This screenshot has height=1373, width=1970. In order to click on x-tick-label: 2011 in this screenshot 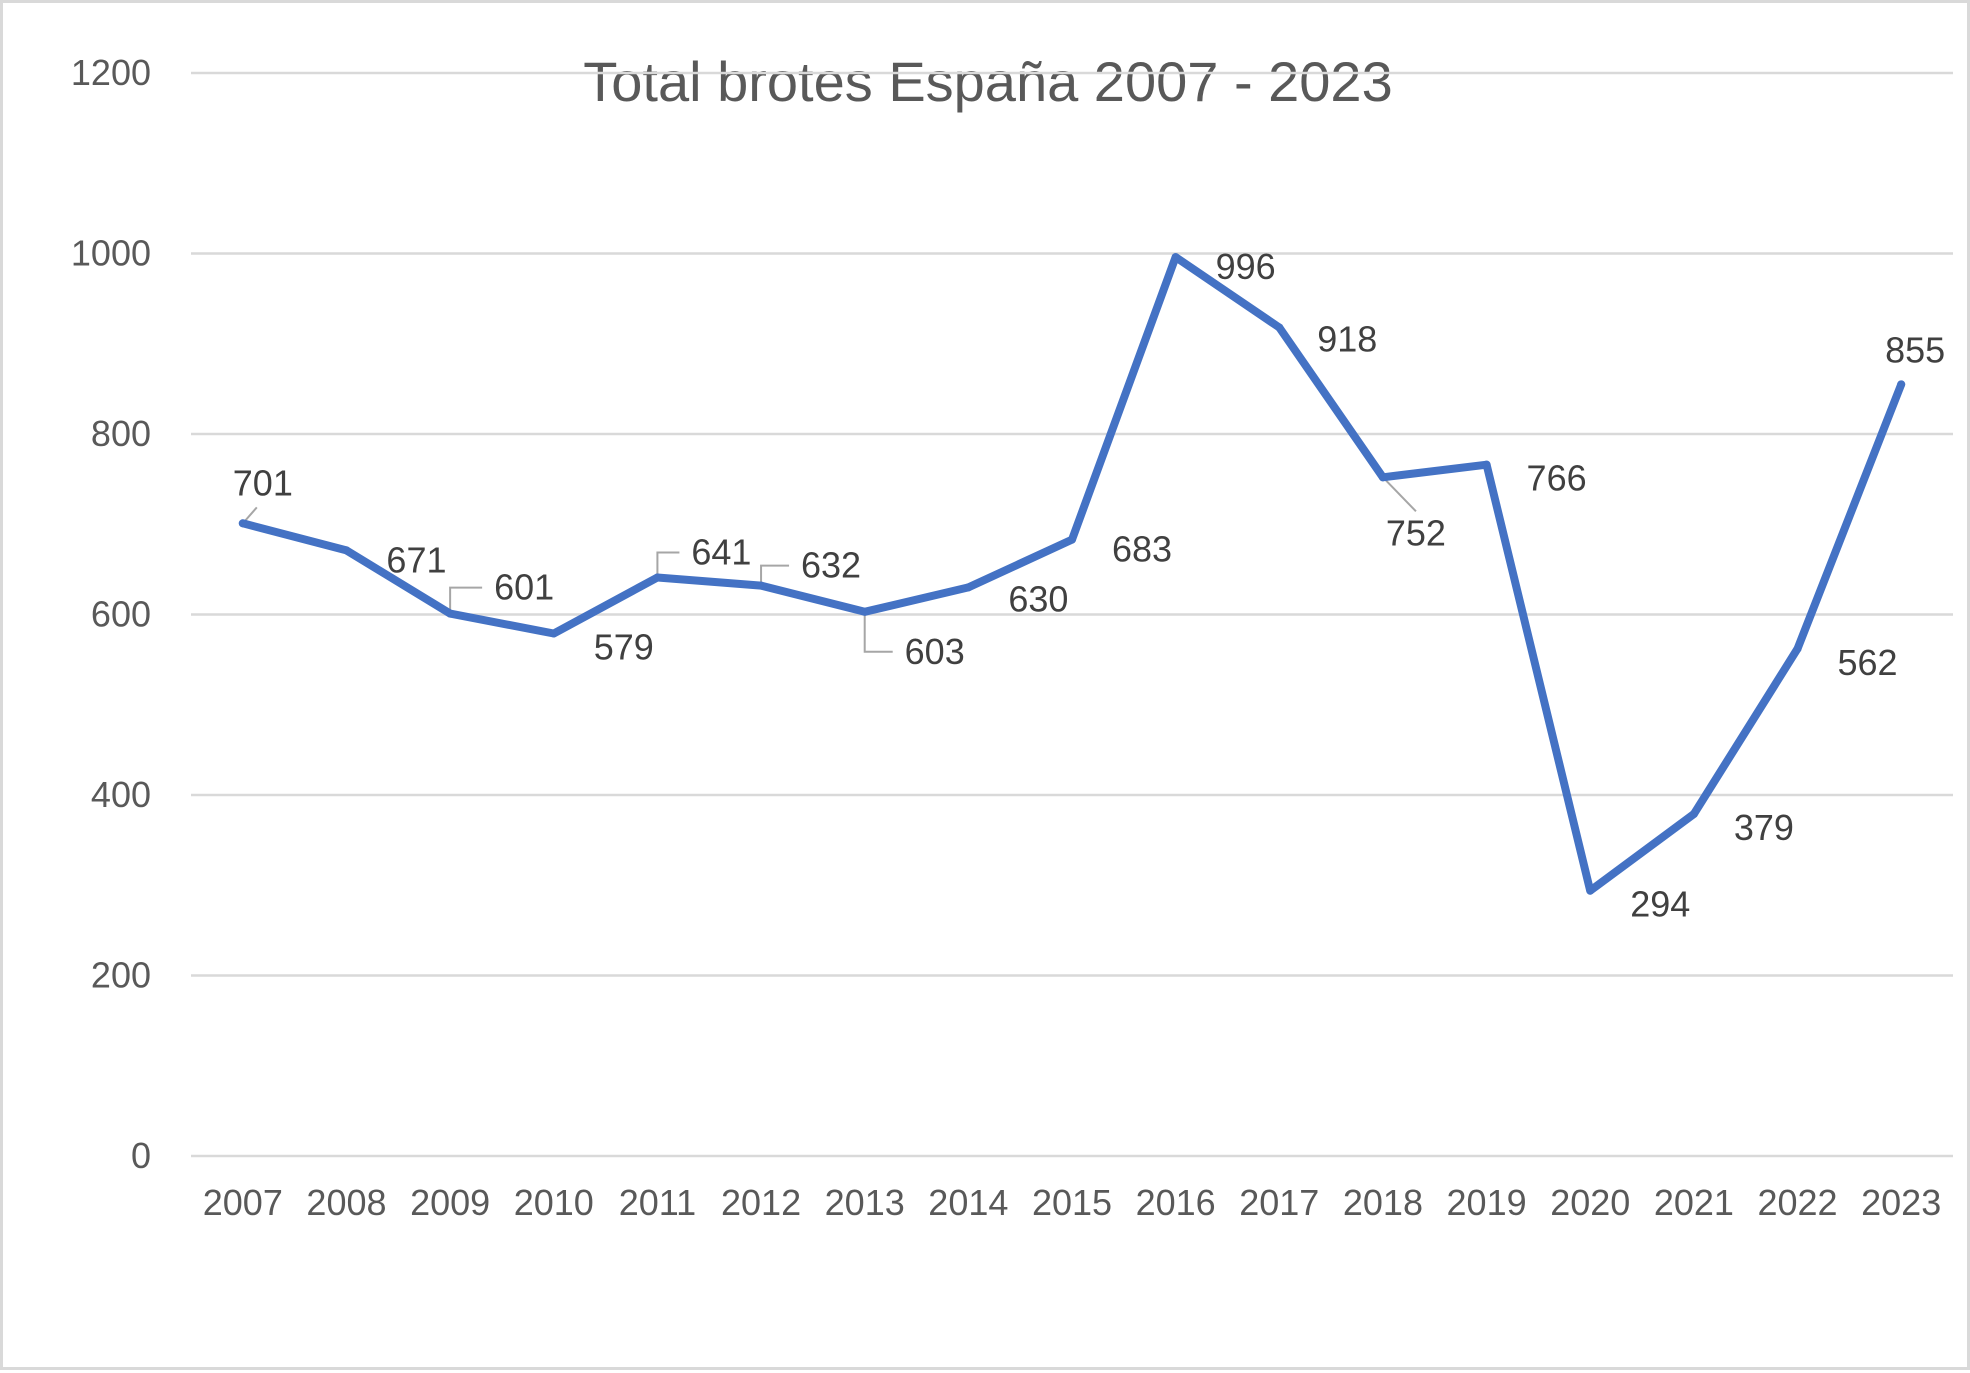, I will do `click(657, 1202)`.